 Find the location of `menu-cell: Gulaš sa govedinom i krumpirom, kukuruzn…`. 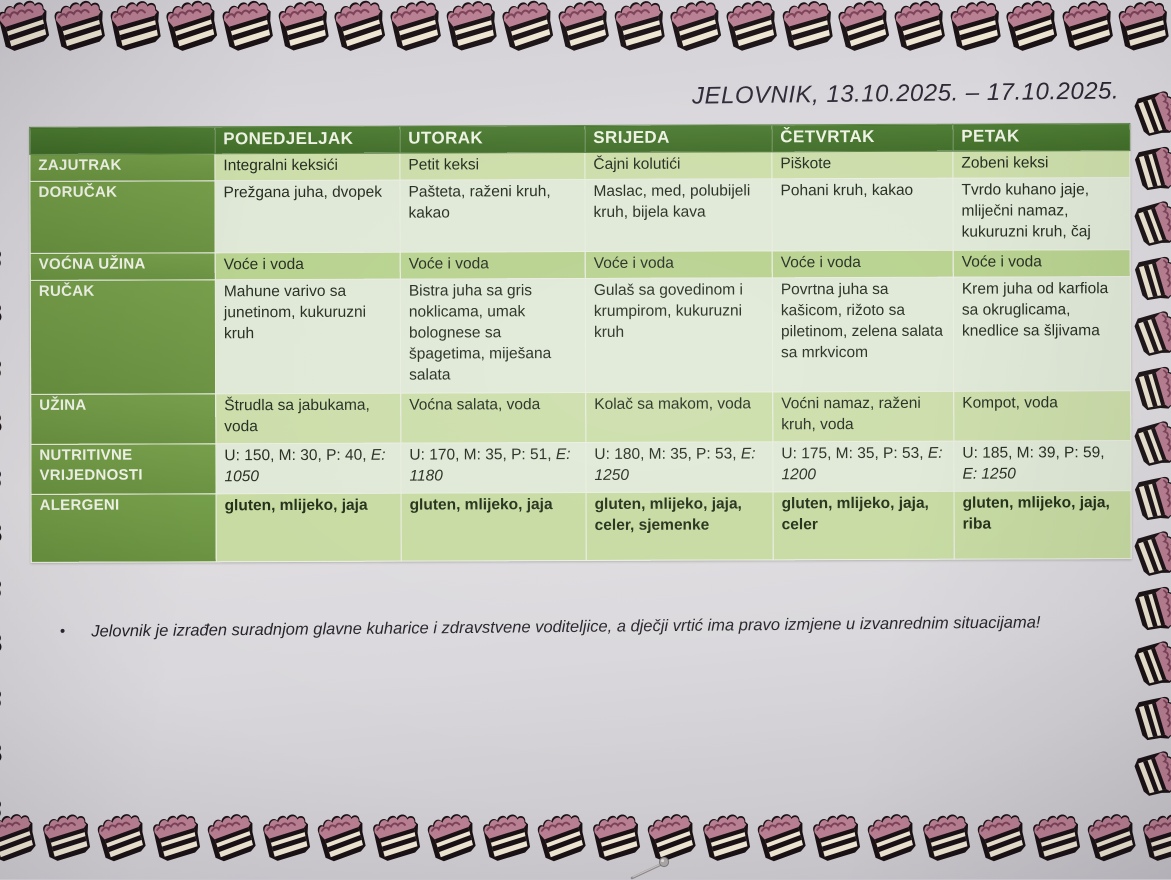

menu-cell: Gulaš sa govedinom i krumpirom, kukuruzn… is located at coordinates (679, 335).